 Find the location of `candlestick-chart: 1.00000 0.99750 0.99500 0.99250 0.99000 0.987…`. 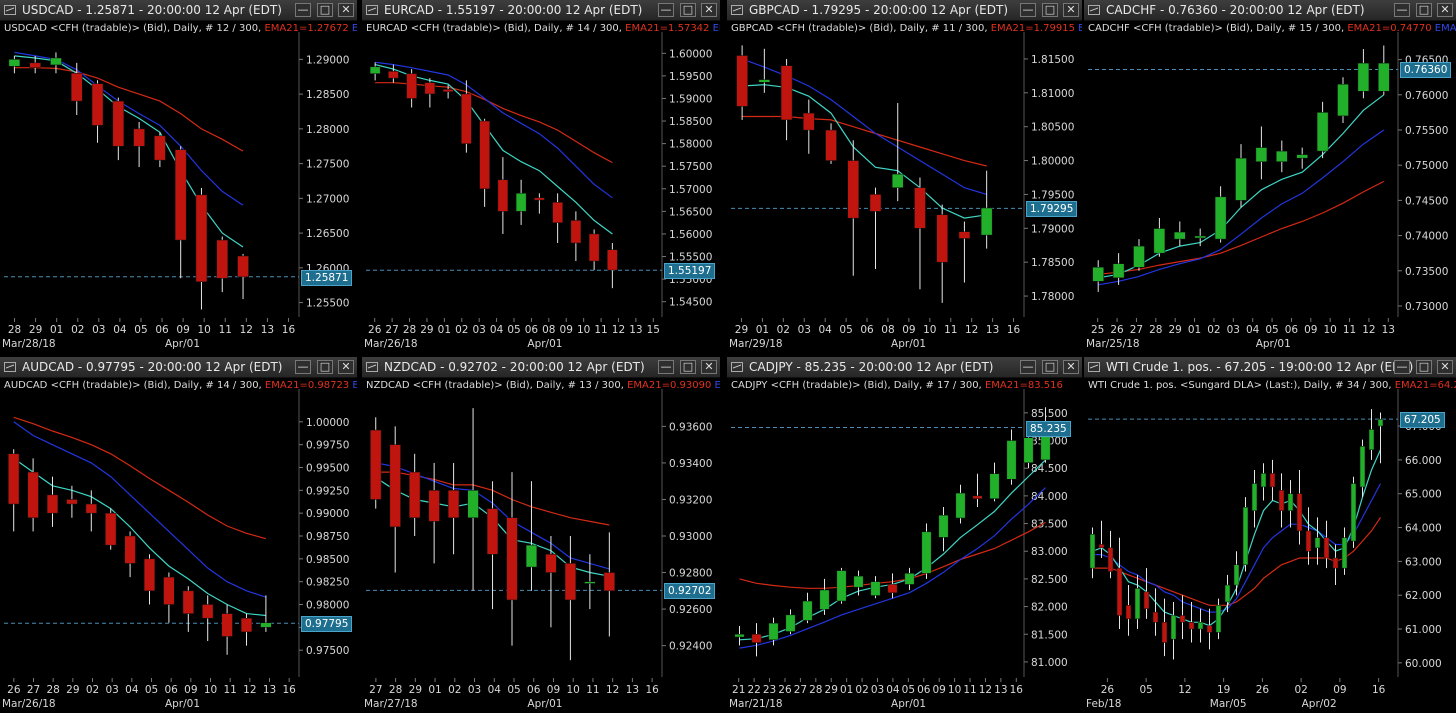

candlestick-chart: 1.00000 0.99750 0.99500 0.99250 0.99000 0.987… is located at coordinates (178, 535).